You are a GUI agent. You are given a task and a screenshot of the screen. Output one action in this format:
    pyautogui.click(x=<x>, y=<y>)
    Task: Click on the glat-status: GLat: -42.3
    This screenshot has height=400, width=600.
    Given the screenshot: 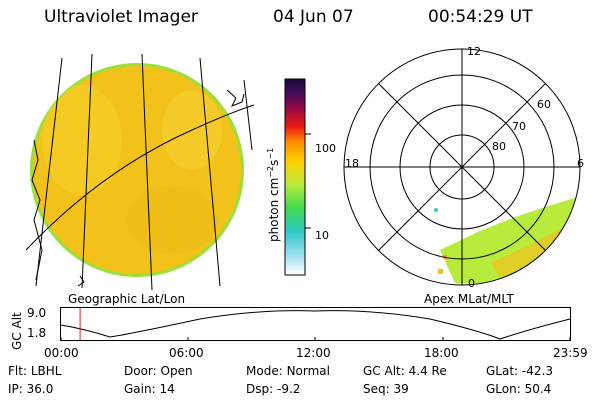 What is the action you would take?
    pyautogui.click(x=519, y=371)
    